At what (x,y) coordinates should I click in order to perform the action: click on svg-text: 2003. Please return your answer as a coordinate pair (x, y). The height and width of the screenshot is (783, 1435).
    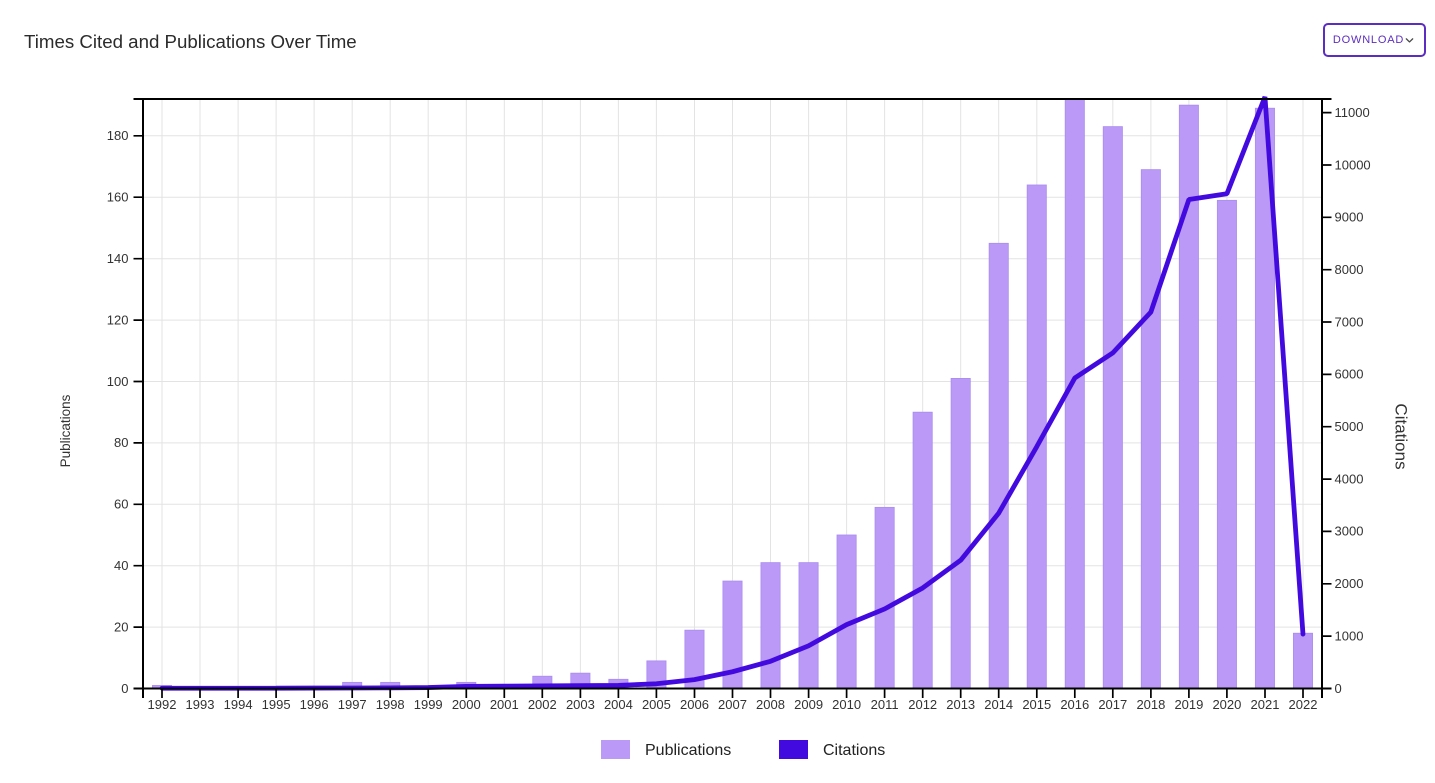
    Looking at the image, I should click on (580, 704).